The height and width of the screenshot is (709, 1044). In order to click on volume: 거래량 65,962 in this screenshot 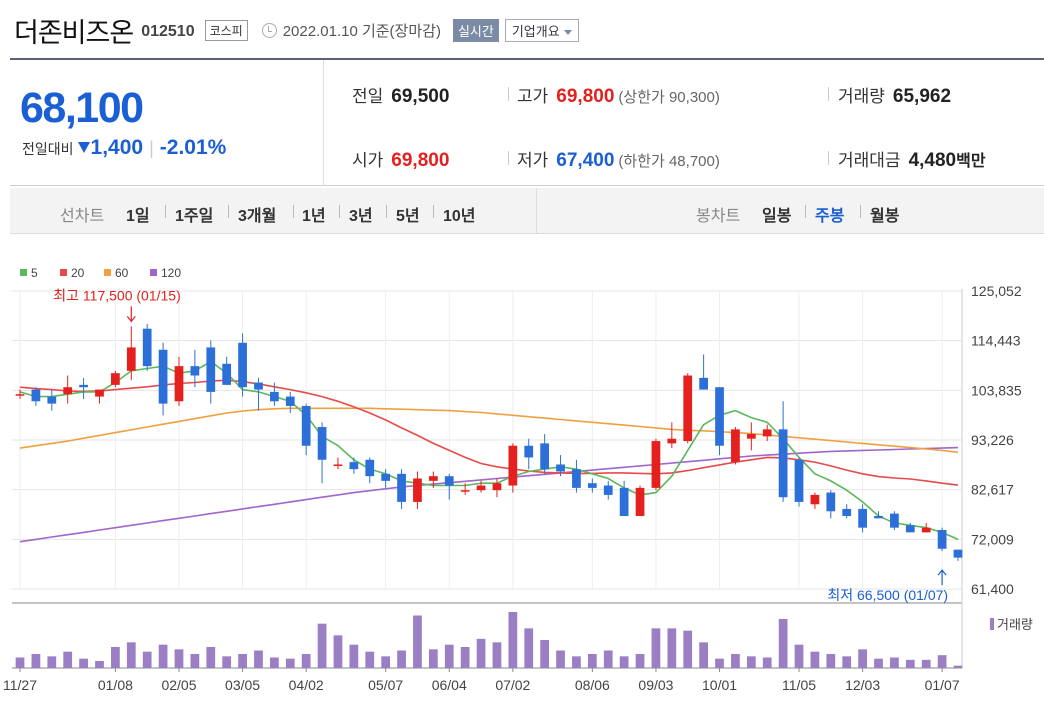, I will do `click(894, 95)`.